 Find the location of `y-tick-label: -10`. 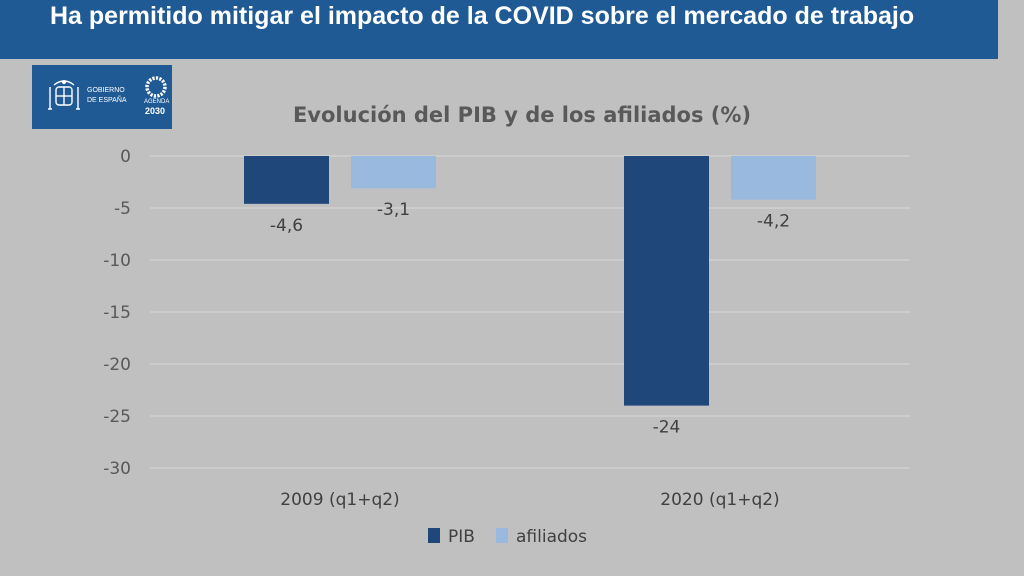

y-tick-label: -10 is located at coordinates (117, 261).